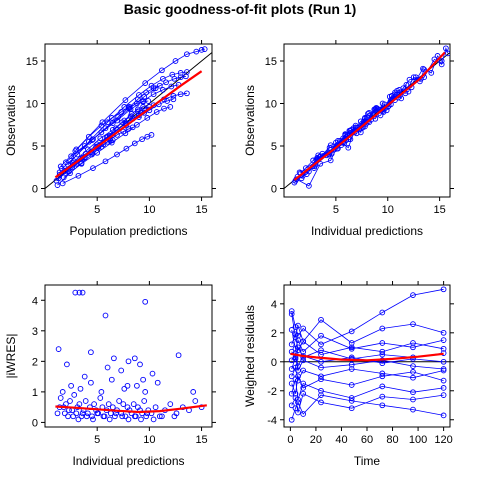 The width and height of the screenshot is (480, 480). I want to click on y-tick-label: 3, so click(35, 332).